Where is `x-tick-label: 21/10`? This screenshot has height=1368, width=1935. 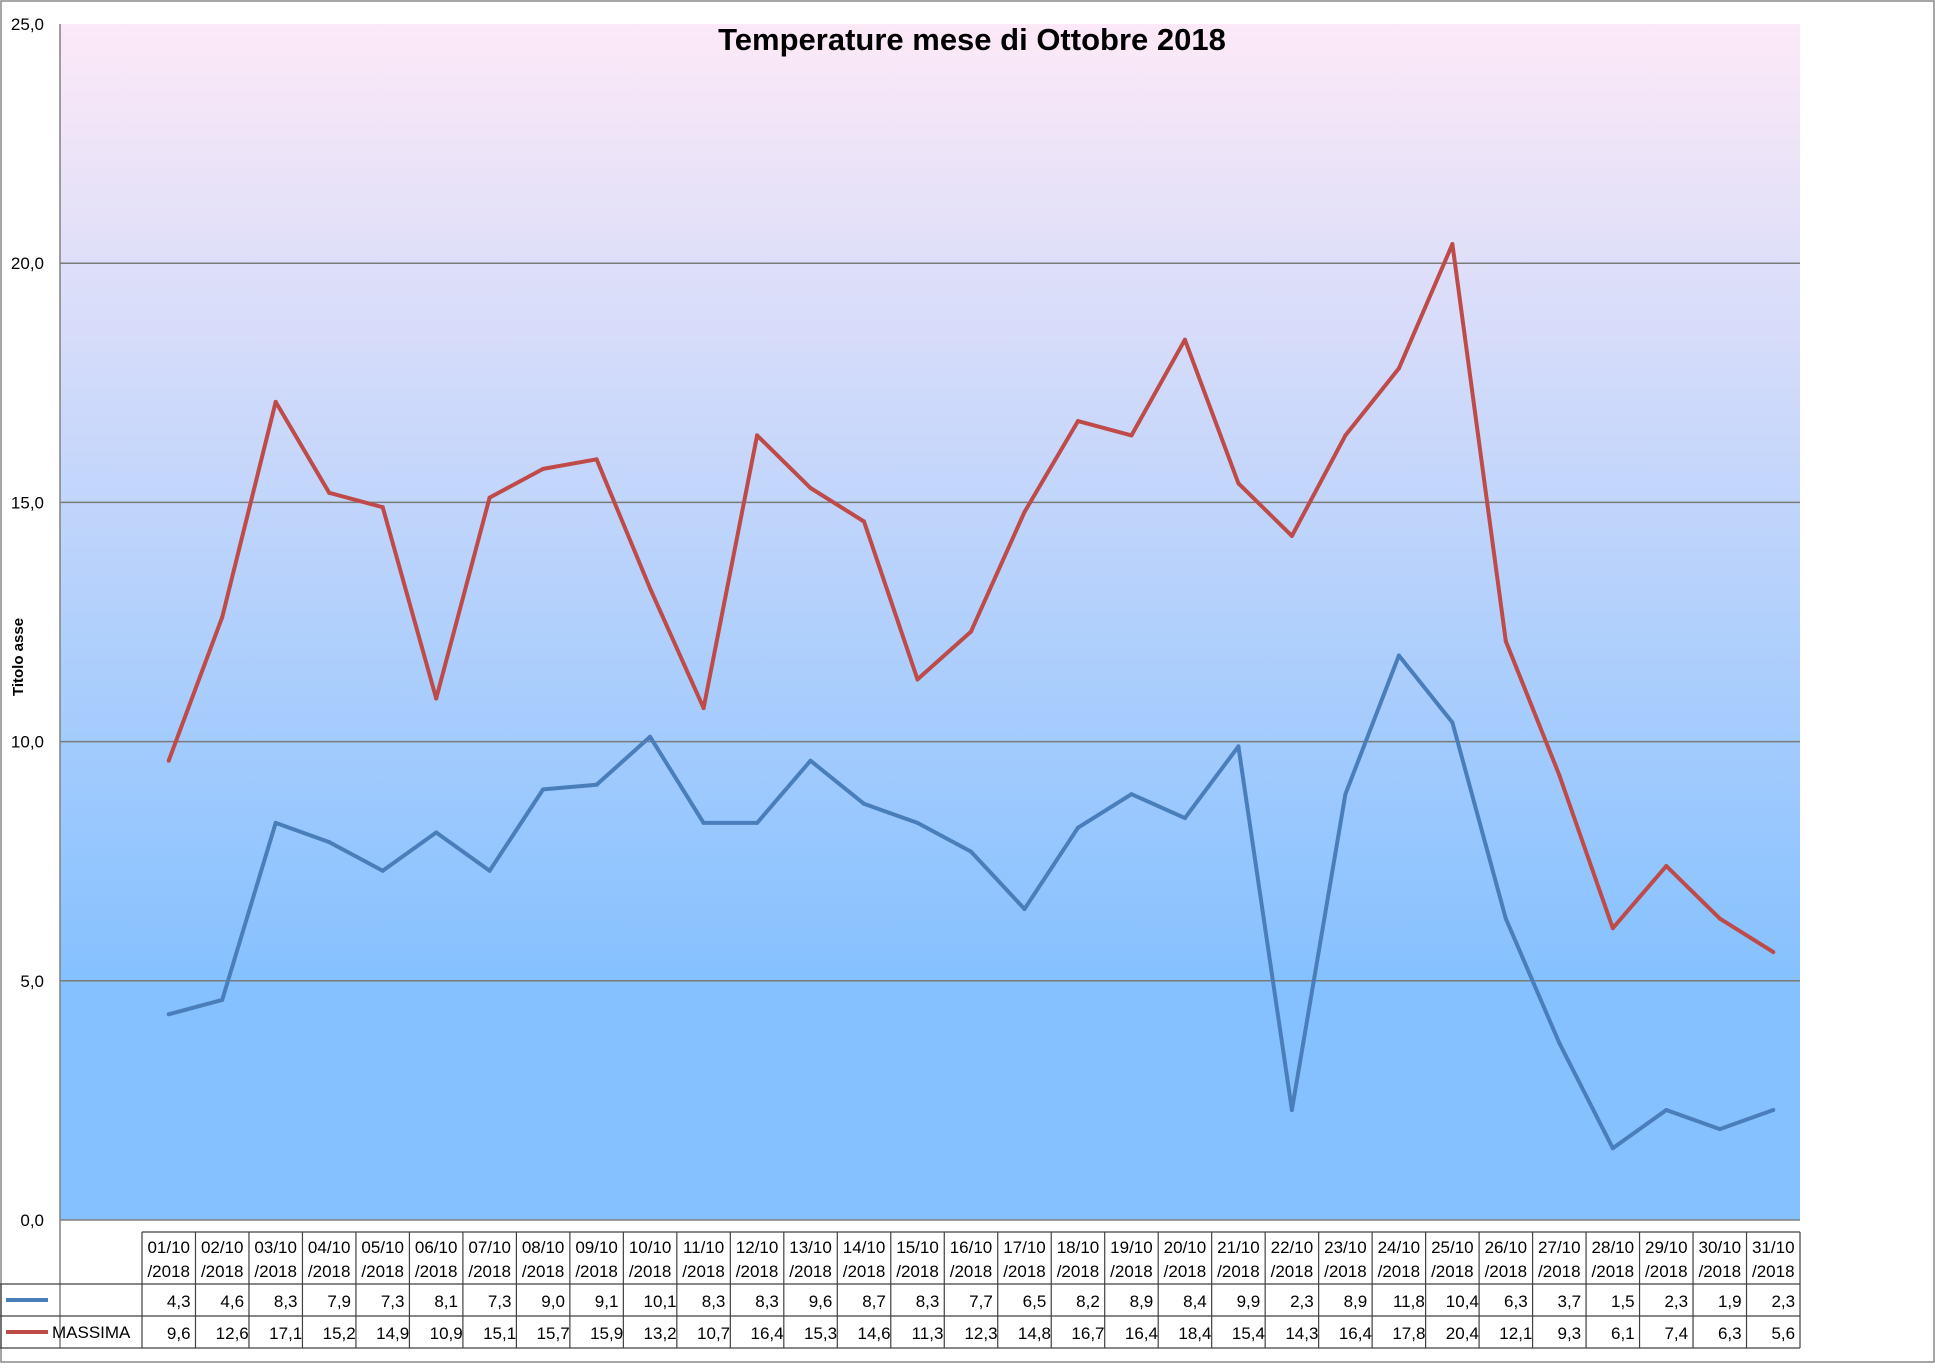 x-tick-label: 21/10 is located at coordinates (1238, 1247).